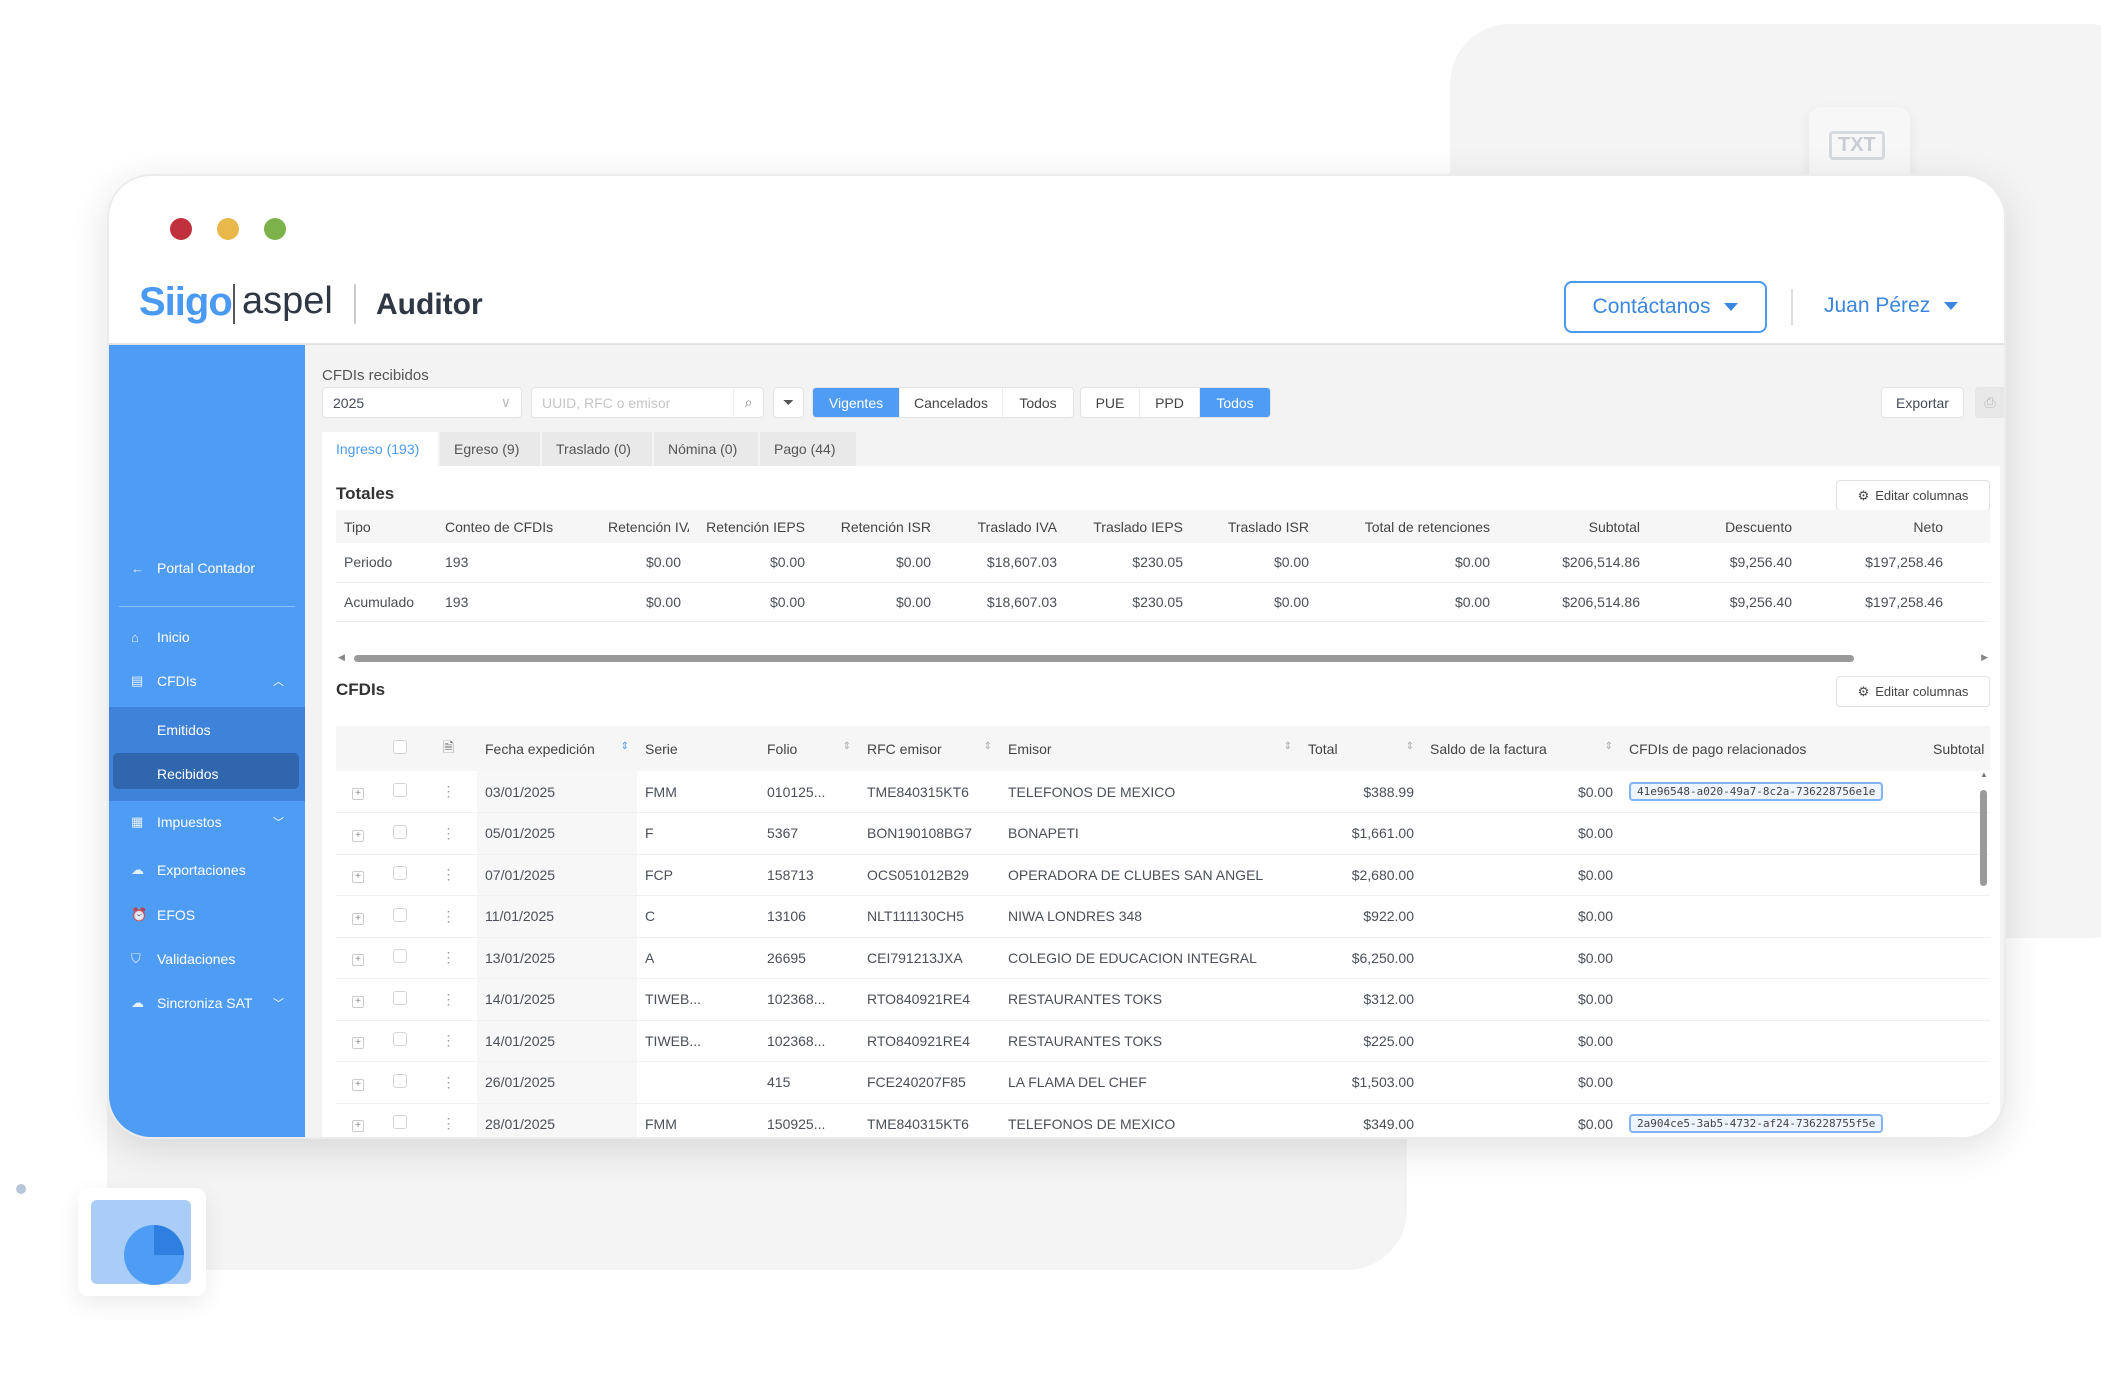 This screenshot has width=2101, height=1373. What do you see at coordinates (929, 748) in the screenshot?
I see `column-header: RFC emisor ⇕` at bounding box center [929, 748].